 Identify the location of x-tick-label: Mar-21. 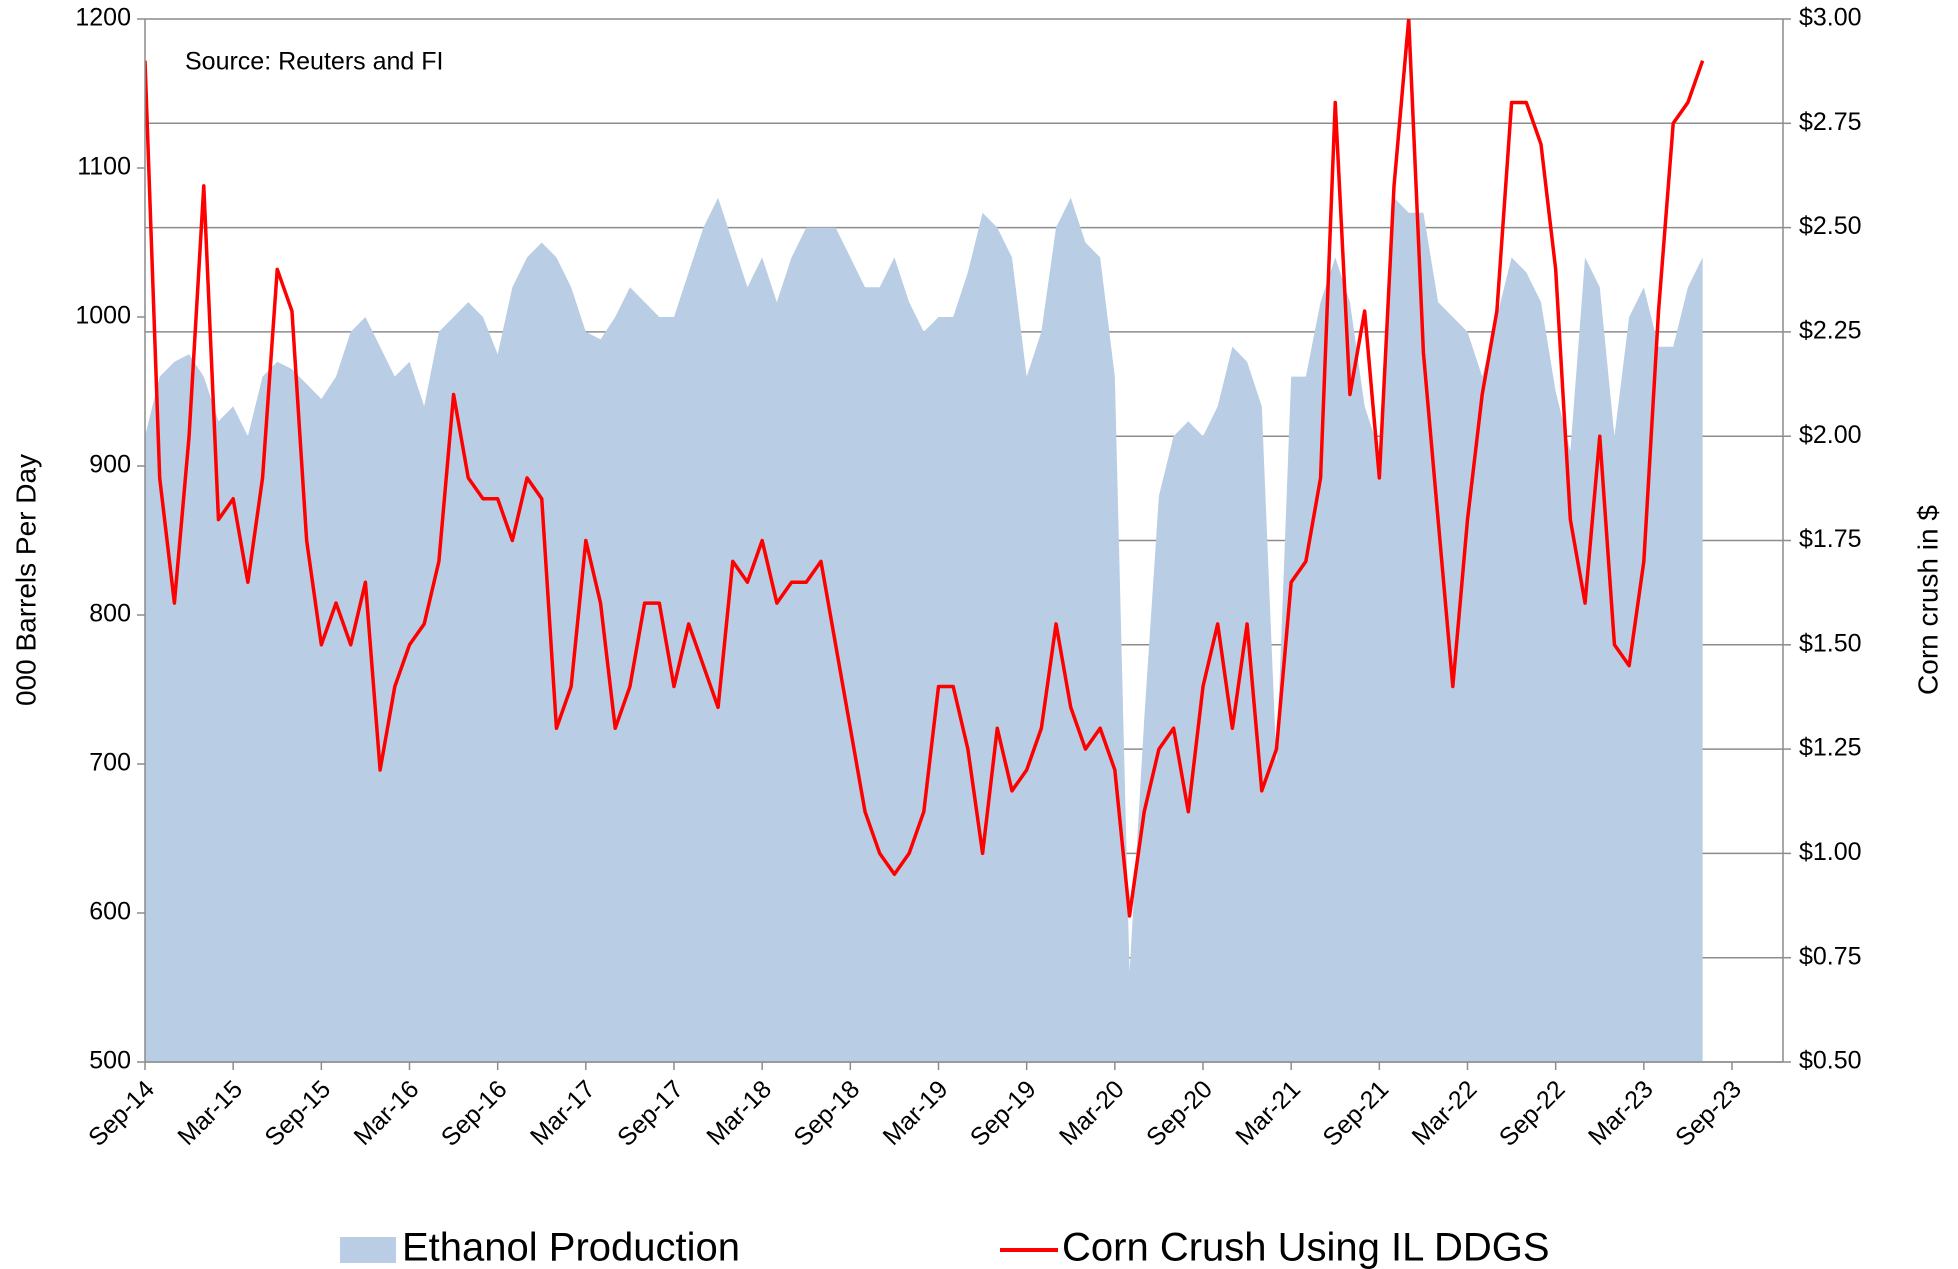
(1268, 1113).